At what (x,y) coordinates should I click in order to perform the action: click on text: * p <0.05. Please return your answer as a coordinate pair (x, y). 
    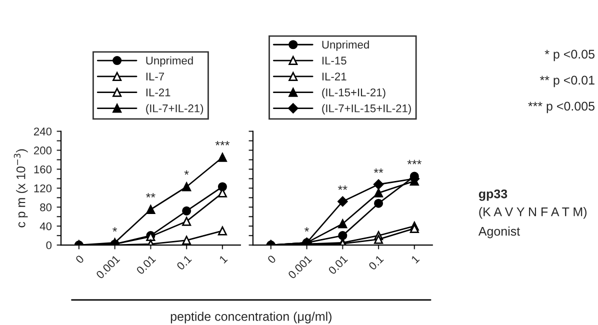
    Looking at the image, I should click on (569, 56).